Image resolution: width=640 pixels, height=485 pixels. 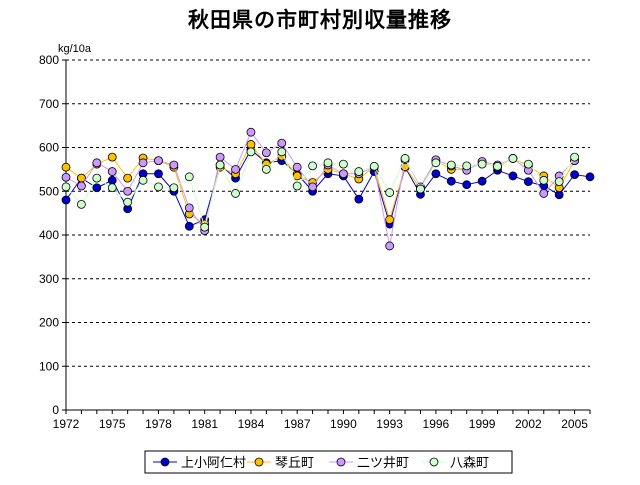 What do you see at coordinates (251, 132) in the screenshot?
I see `data-point-3-1984` at bounding box center [251, 132].